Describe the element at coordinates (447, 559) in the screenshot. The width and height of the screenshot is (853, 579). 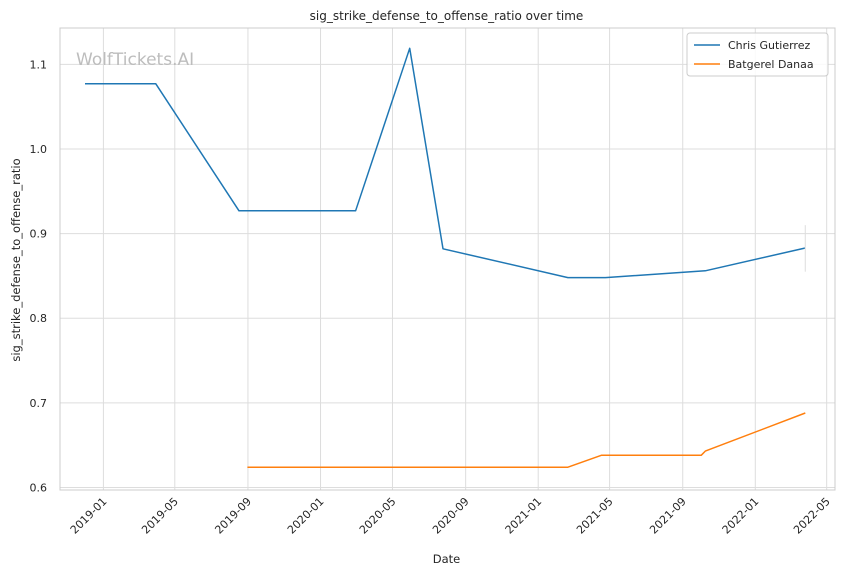
I see `x-axis-title: Date` at that location.